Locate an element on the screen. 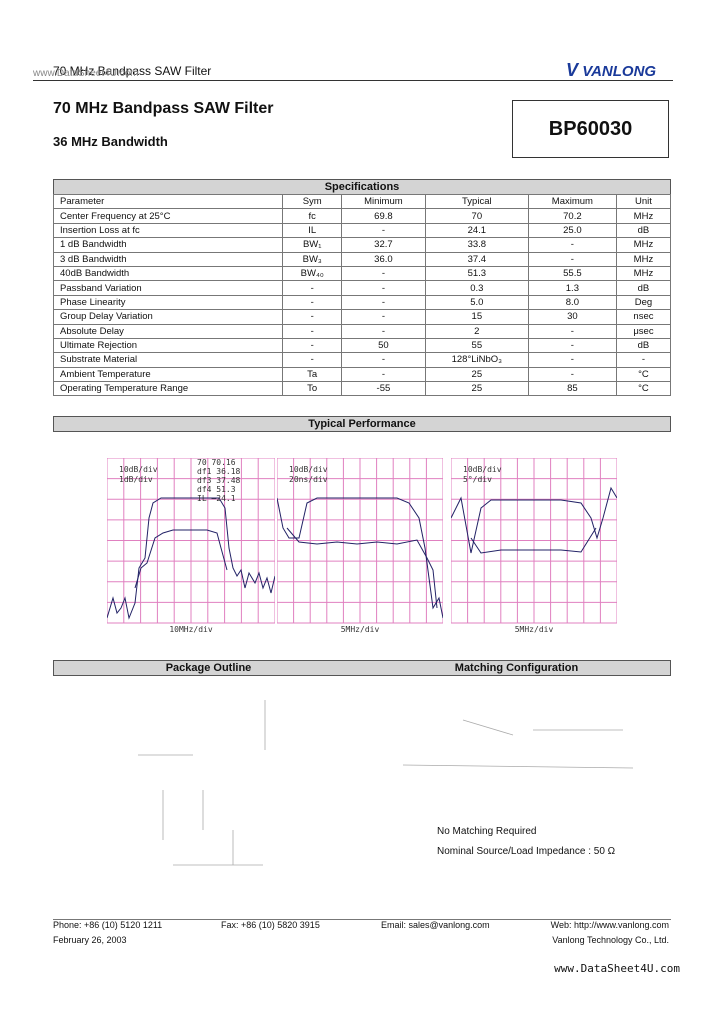 This screenshot has height=1012, width=720. spec-title: Specifications is located at coordinates (362, 187).